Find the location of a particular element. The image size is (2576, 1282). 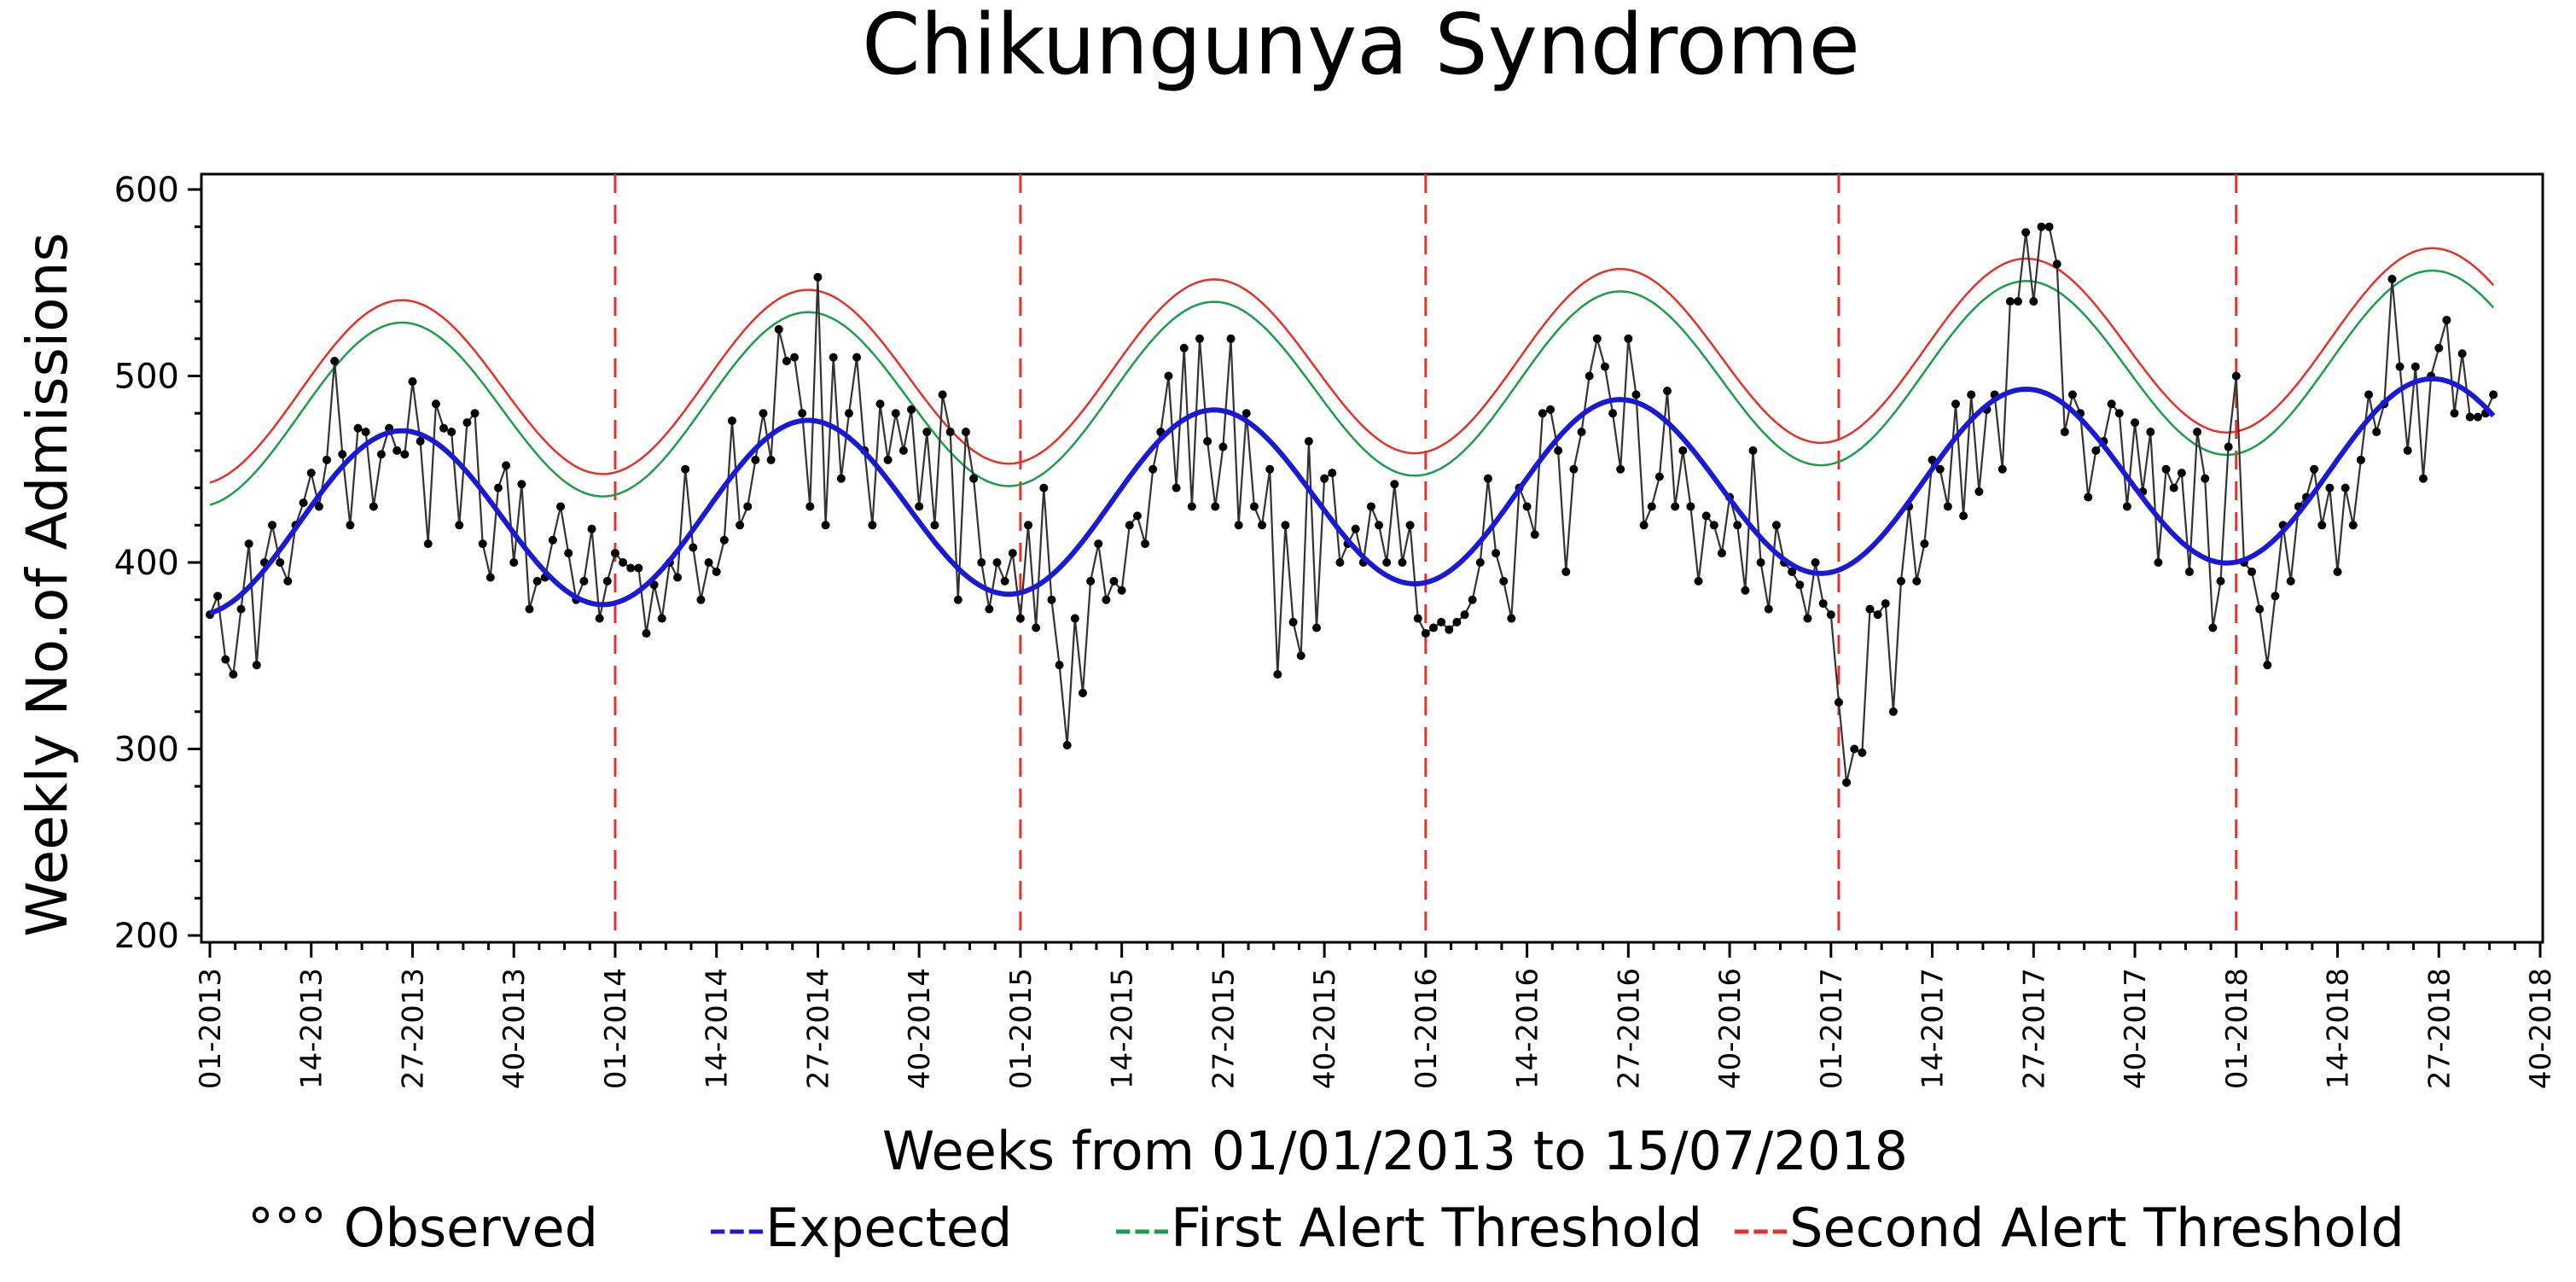

y-tick-label: 600 is located at coordinates (146, 190).